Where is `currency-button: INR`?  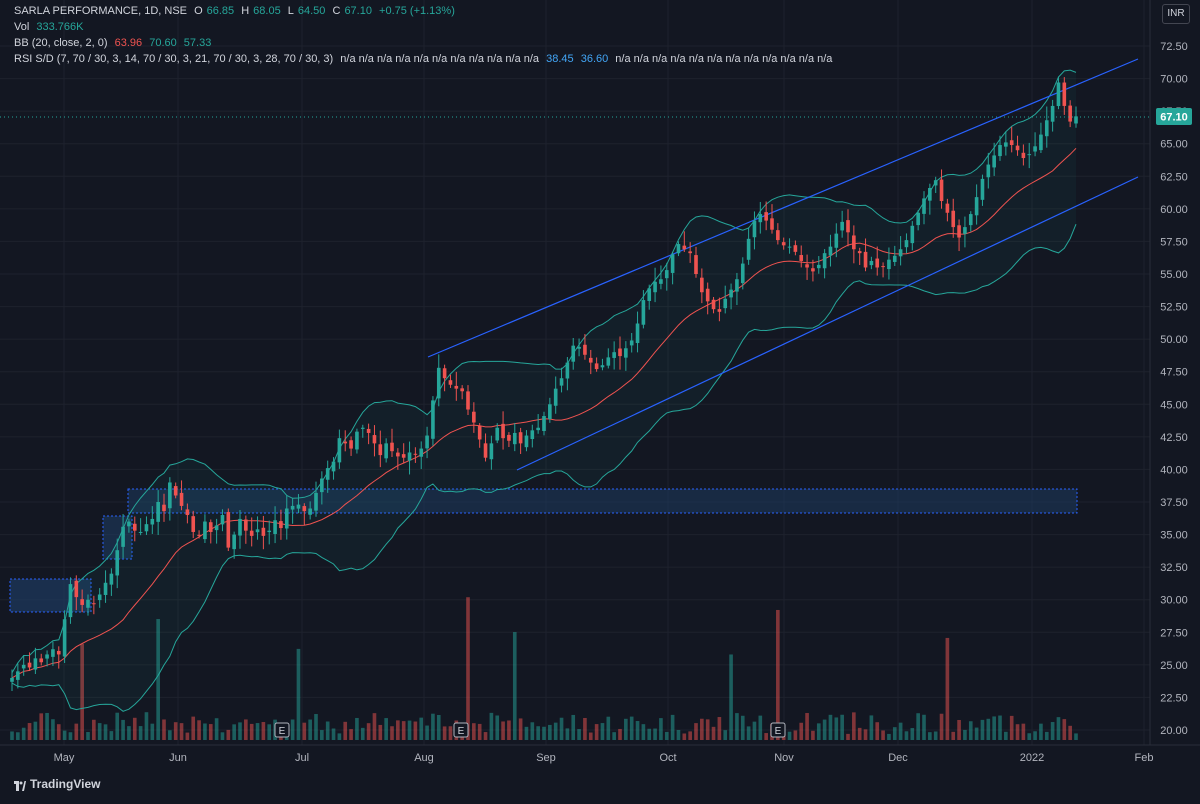
currency-button: INR is located at coordinates (1176, 14).